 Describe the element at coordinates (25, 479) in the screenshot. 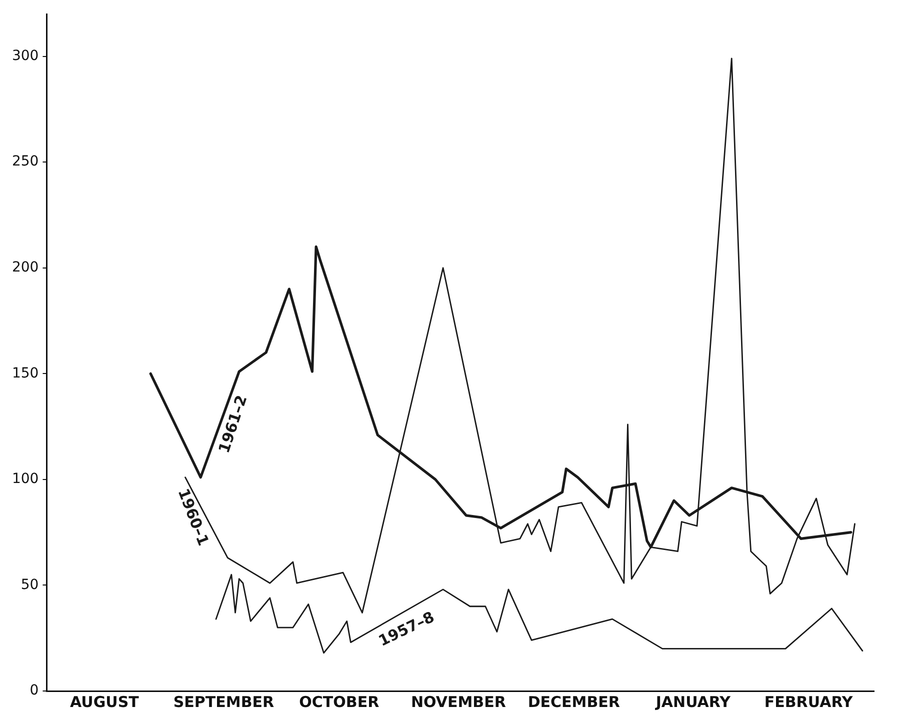

I see `y-tick-label: 100` at that location.